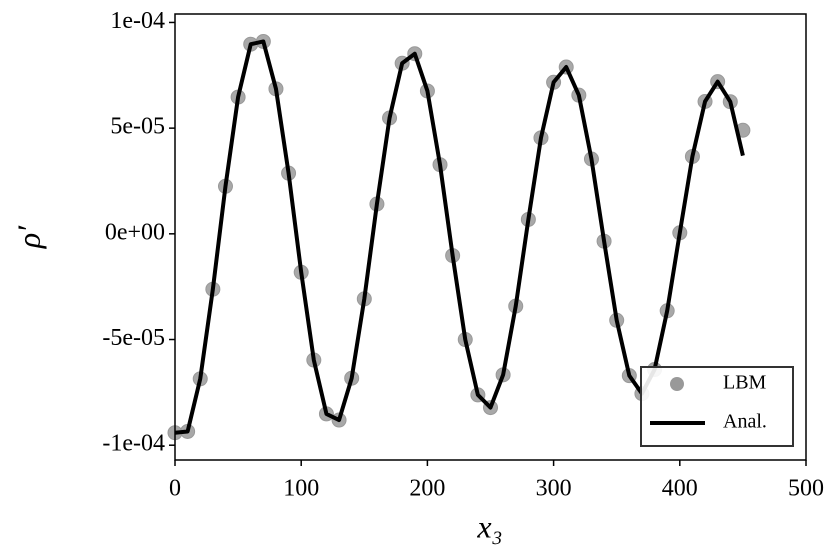  I want to click on y-tick-label: -1e-04, so click(133, 444).